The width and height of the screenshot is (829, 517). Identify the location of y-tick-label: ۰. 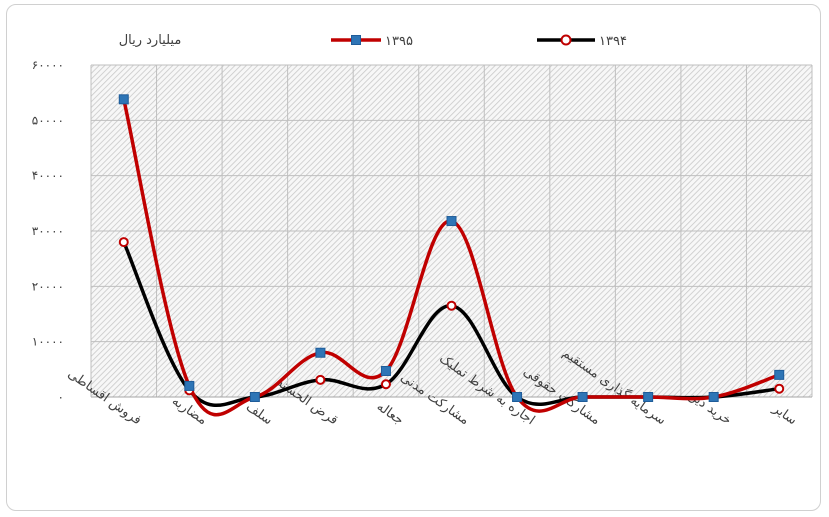
(61, 397).